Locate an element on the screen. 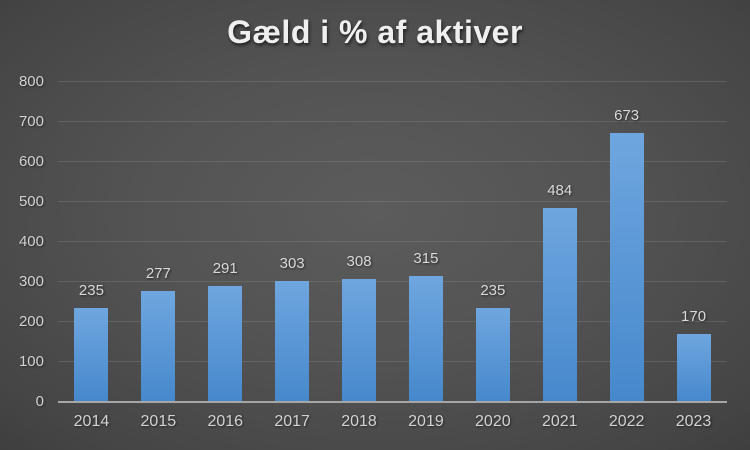 The width and height of the screenshot is (750, 450). y-tick-label: 0 is located at coordinates (39, 401).